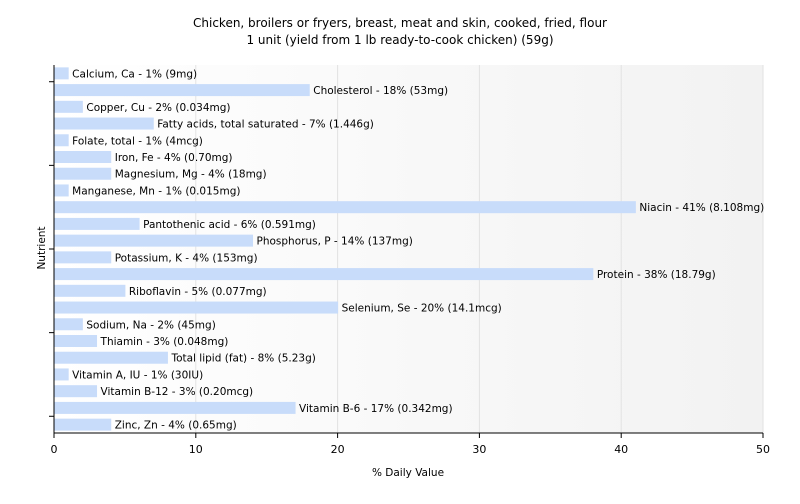 The image size is (800, 504). Describe the element at coordinates (763, 449) in the screenshot. I see `x-tick-label: 50` at that location.